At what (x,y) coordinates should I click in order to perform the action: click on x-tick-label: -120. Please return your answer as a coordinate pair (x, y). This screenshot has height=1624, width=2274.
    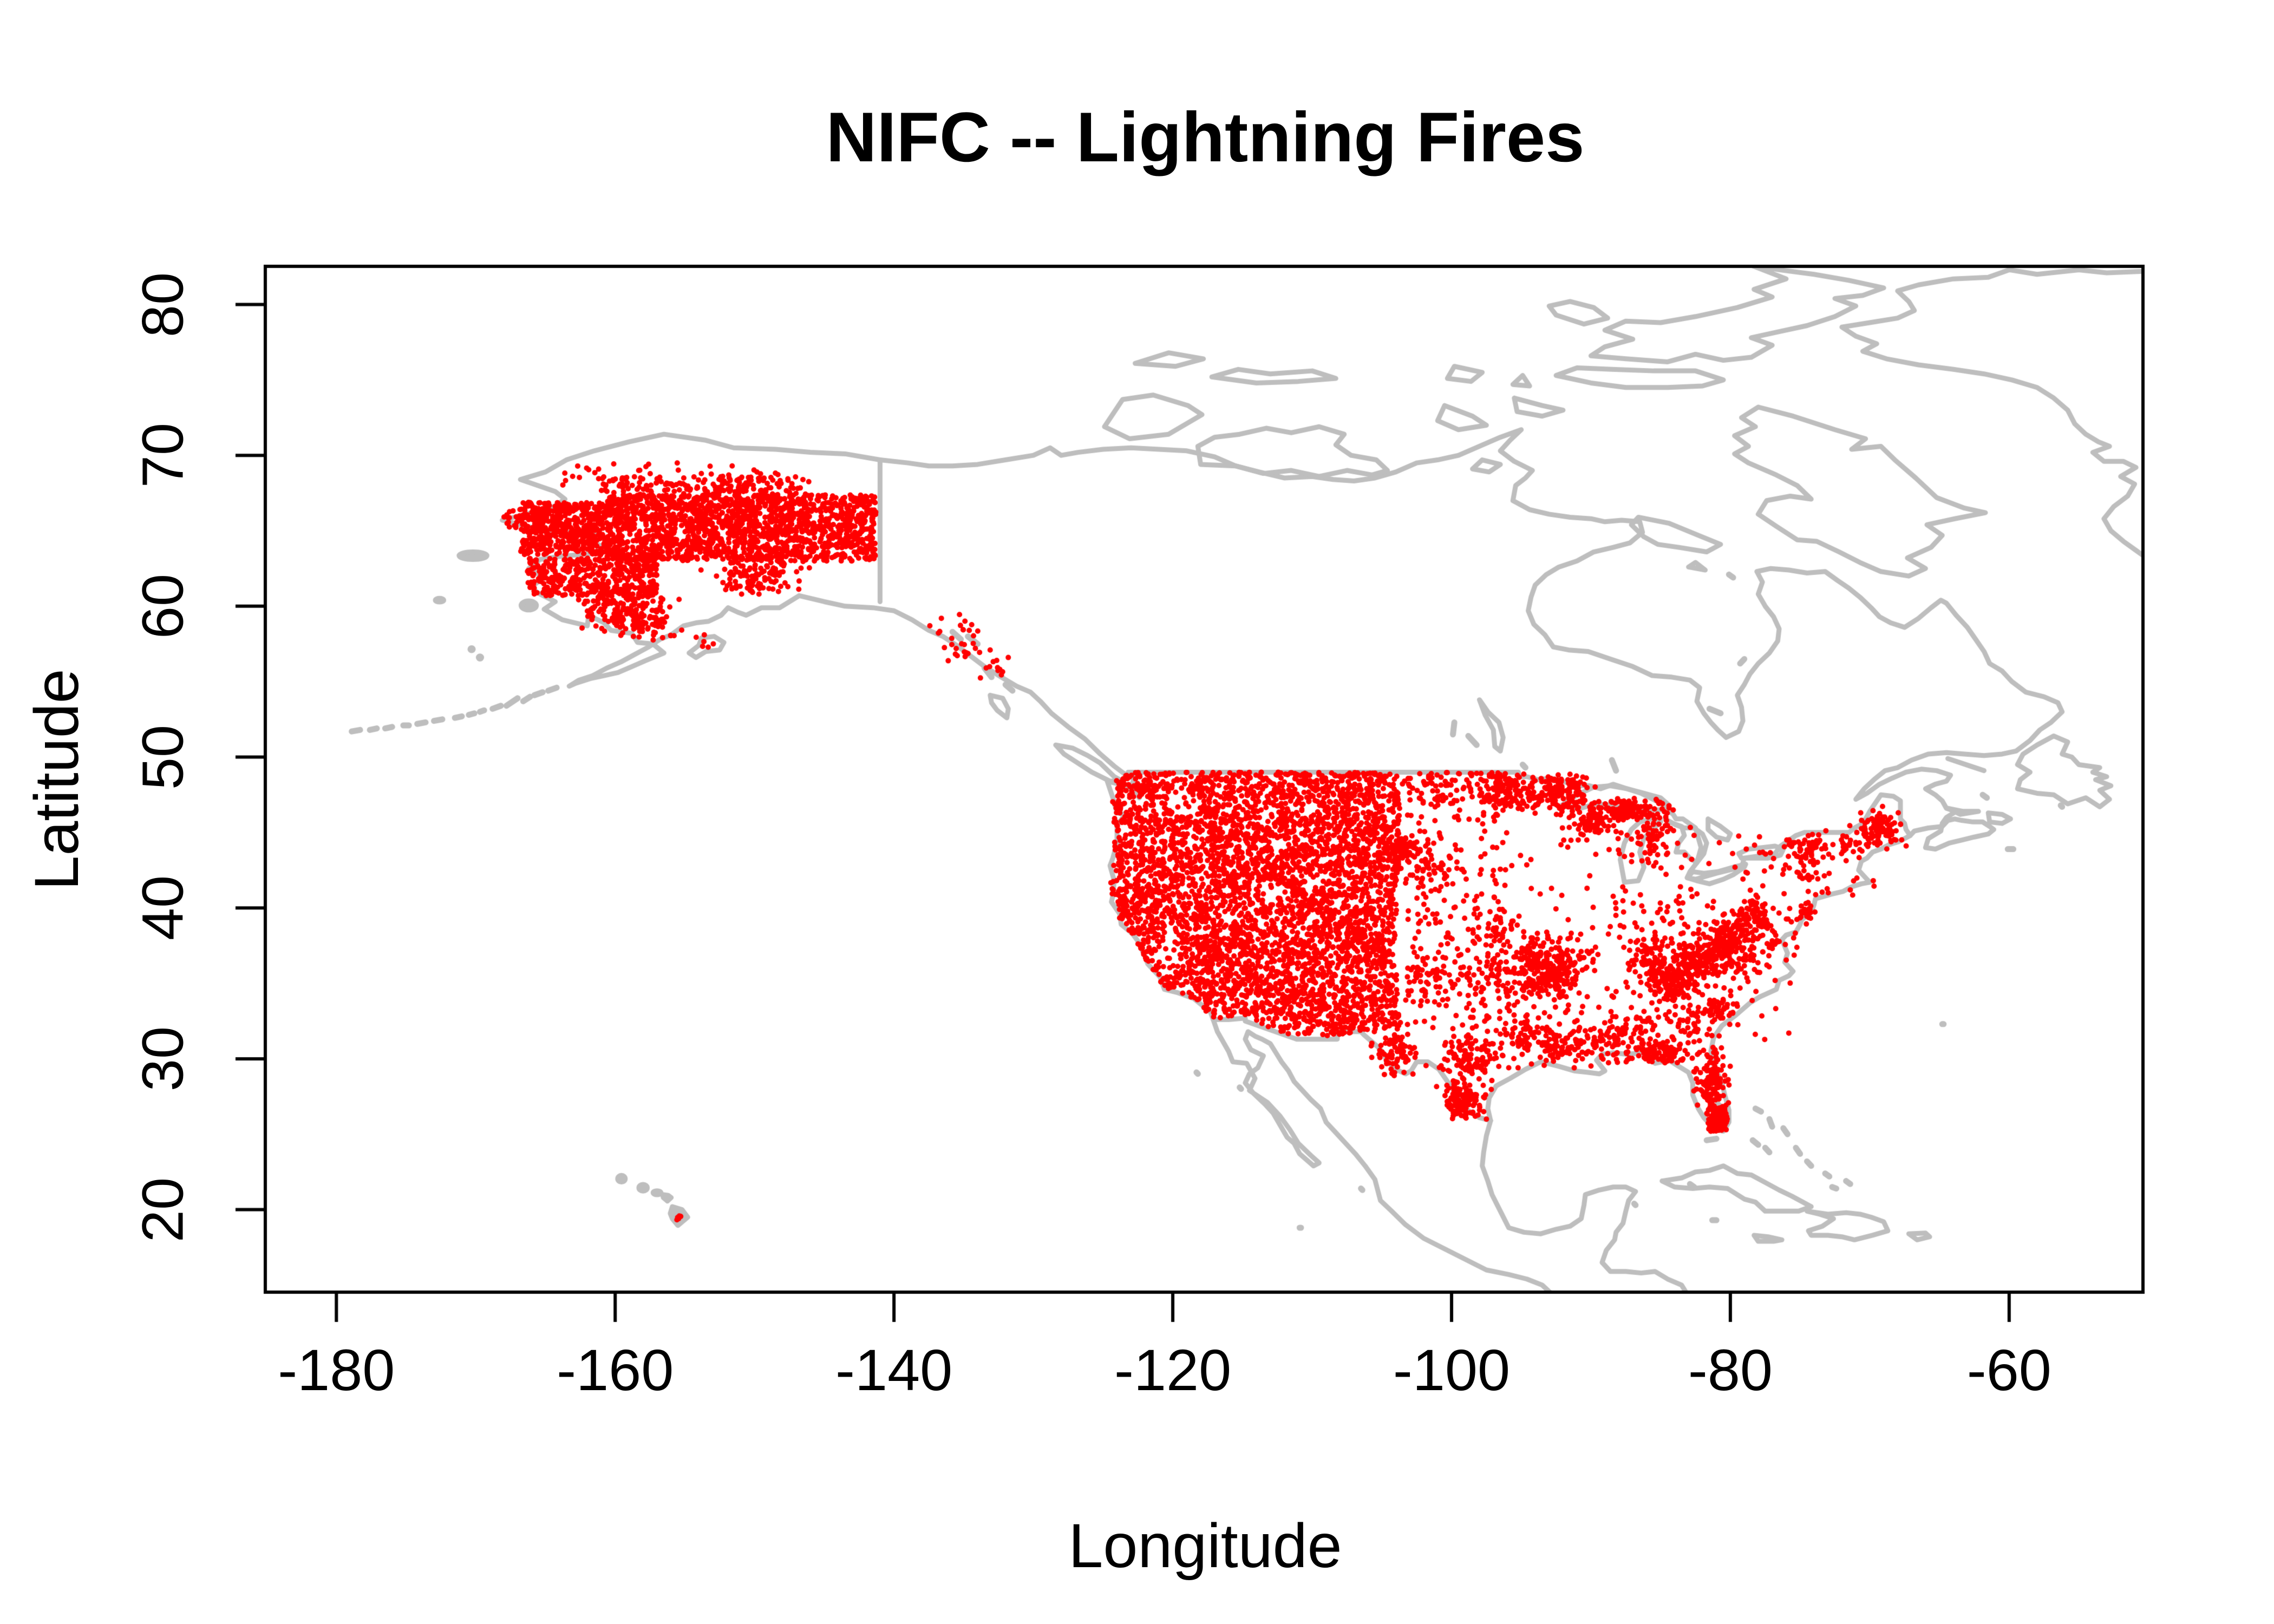
    Looking at the image, I should click on (1173, 1370).